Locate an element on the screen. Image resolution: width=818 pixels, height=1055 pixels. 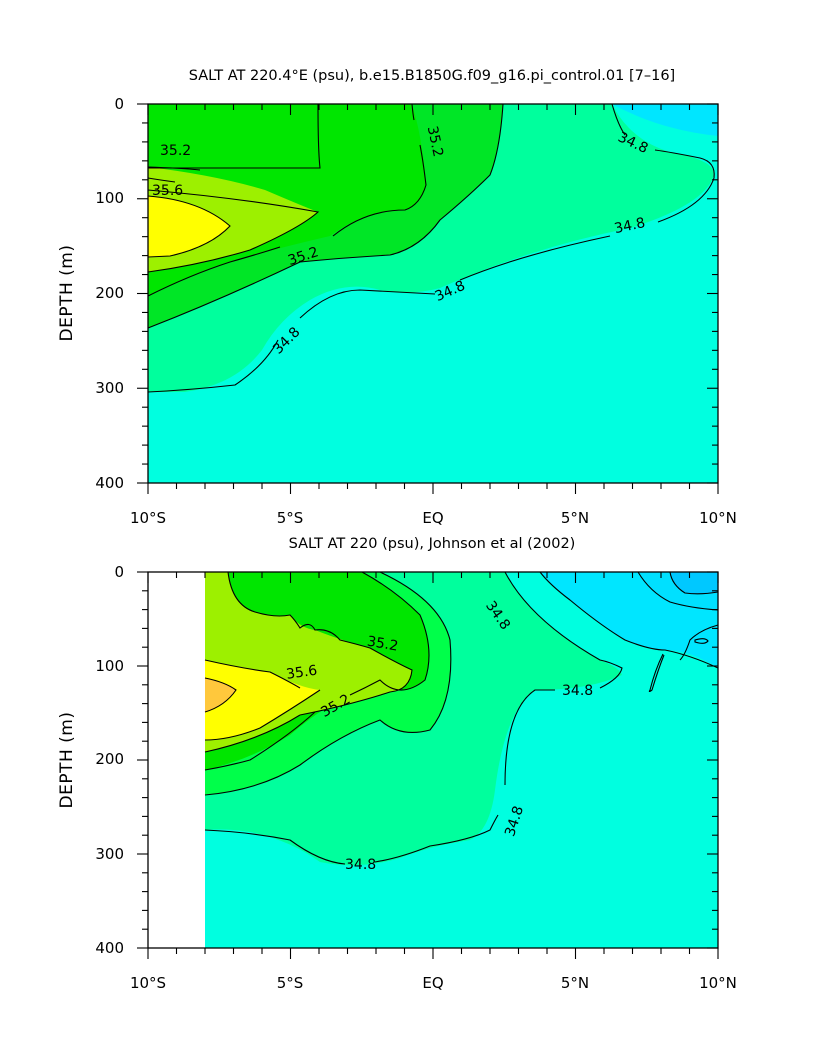
top-contour-348-mid is located at coordinates (367, 304).